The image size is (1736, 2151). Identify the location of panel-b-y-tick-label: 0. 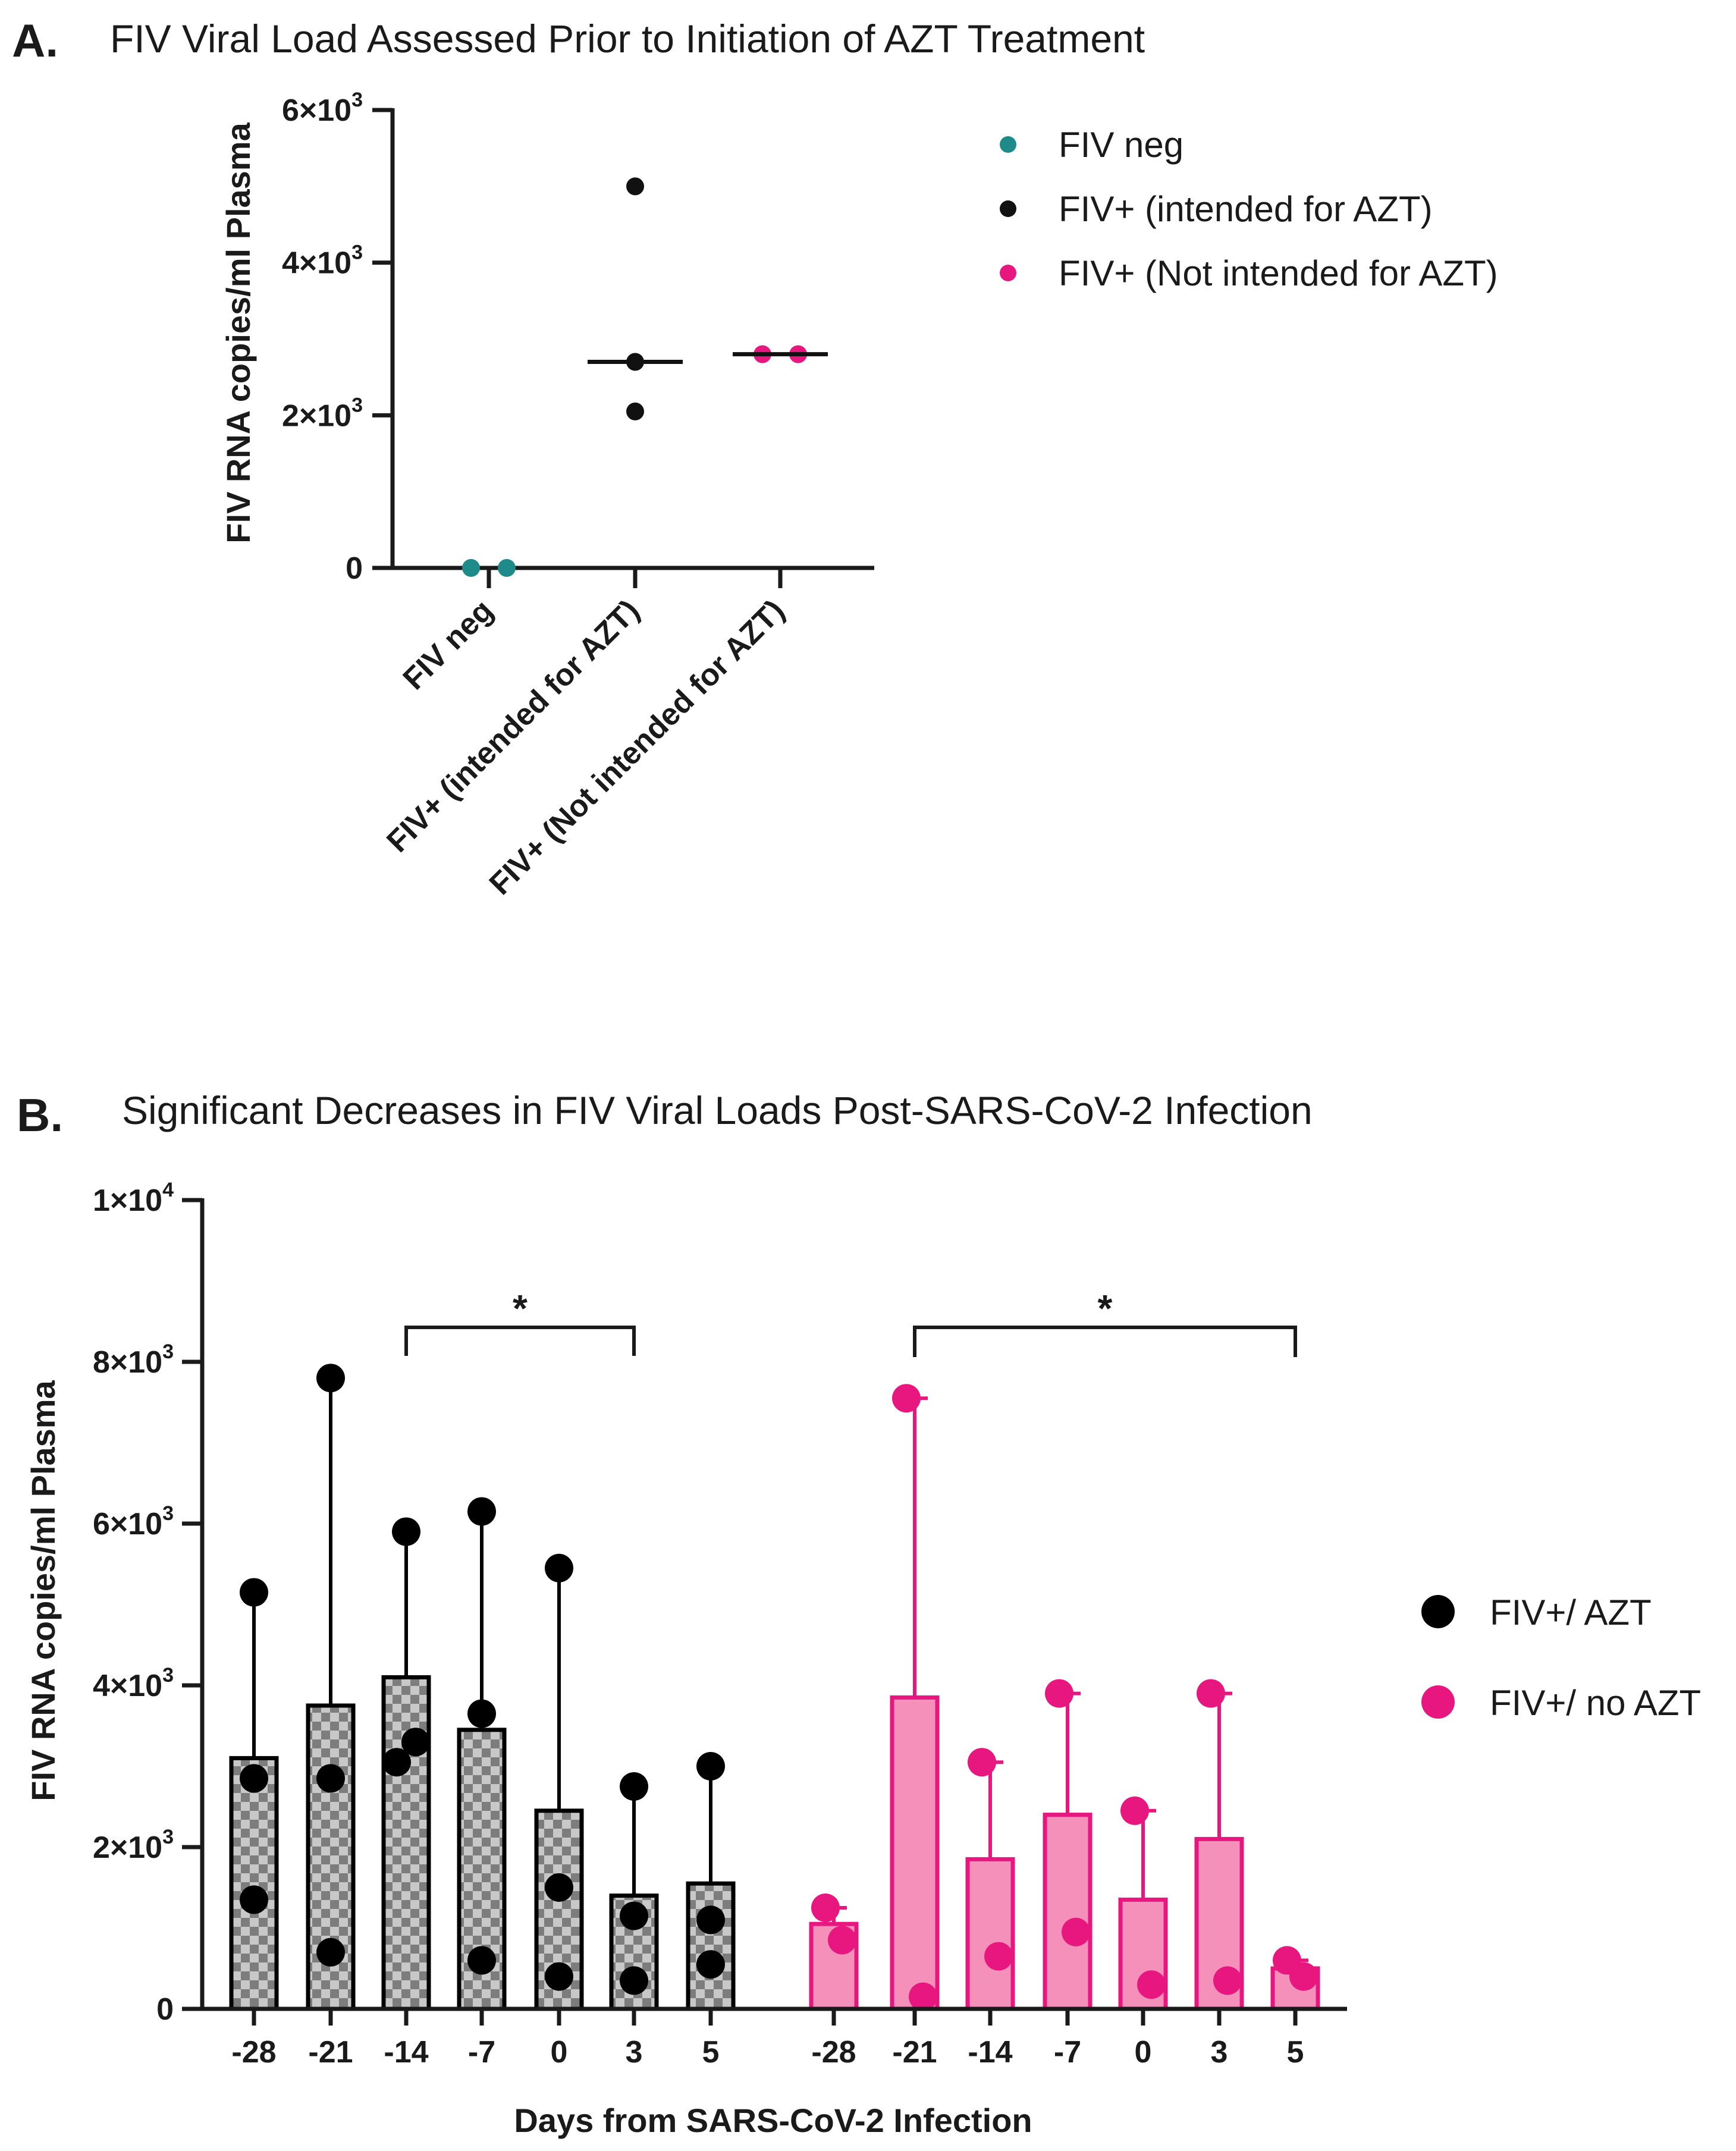
(165, 2010).